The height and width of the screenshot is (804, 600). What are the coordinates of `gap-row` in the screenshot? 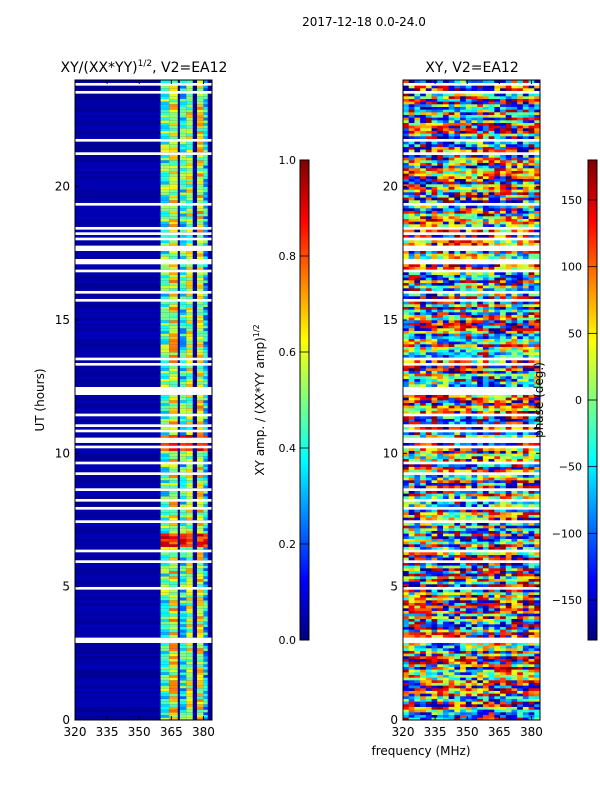 It's located at (471, 447).